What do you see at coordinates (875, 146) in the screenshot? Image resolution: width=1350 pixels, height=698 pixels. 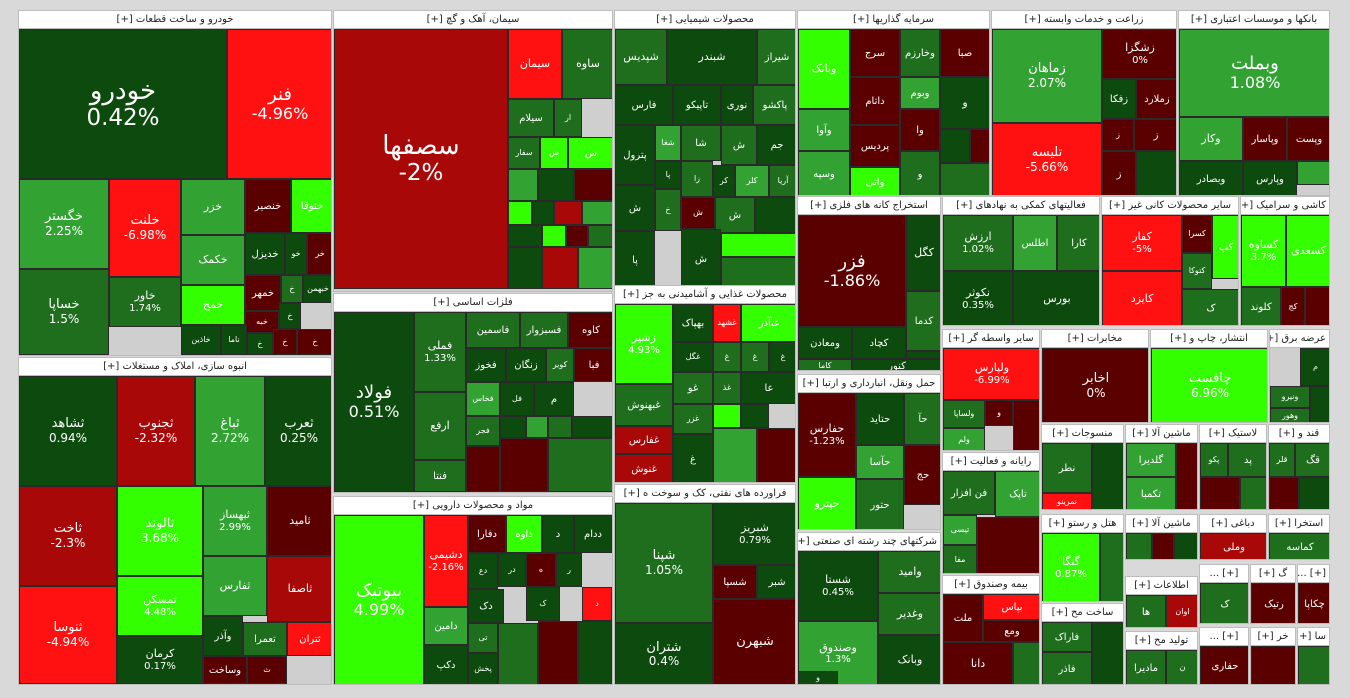 I see `stock-tile: پردیس` at bounding box center [875, 146].